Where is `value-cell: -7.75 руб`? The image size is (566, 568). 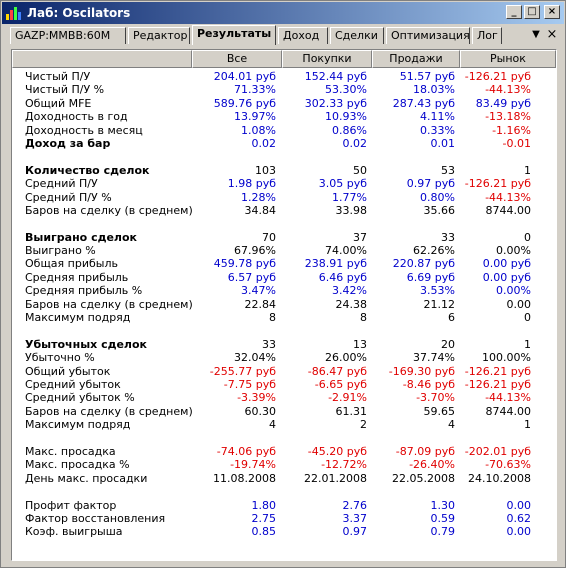 value-cell: -7.75 руб is located at coordinates (249, 384).